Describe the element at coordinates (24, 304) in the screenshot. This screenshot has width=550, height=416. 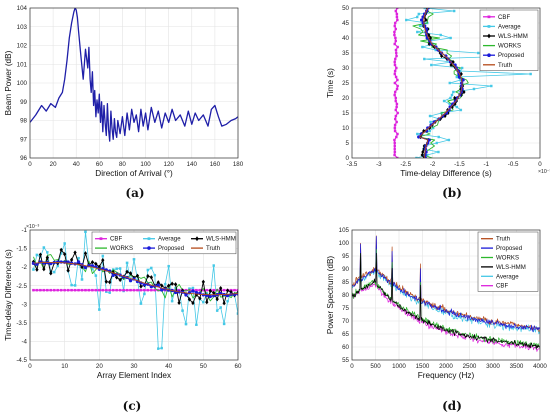
I see `y-tick-label: -3` at that location.